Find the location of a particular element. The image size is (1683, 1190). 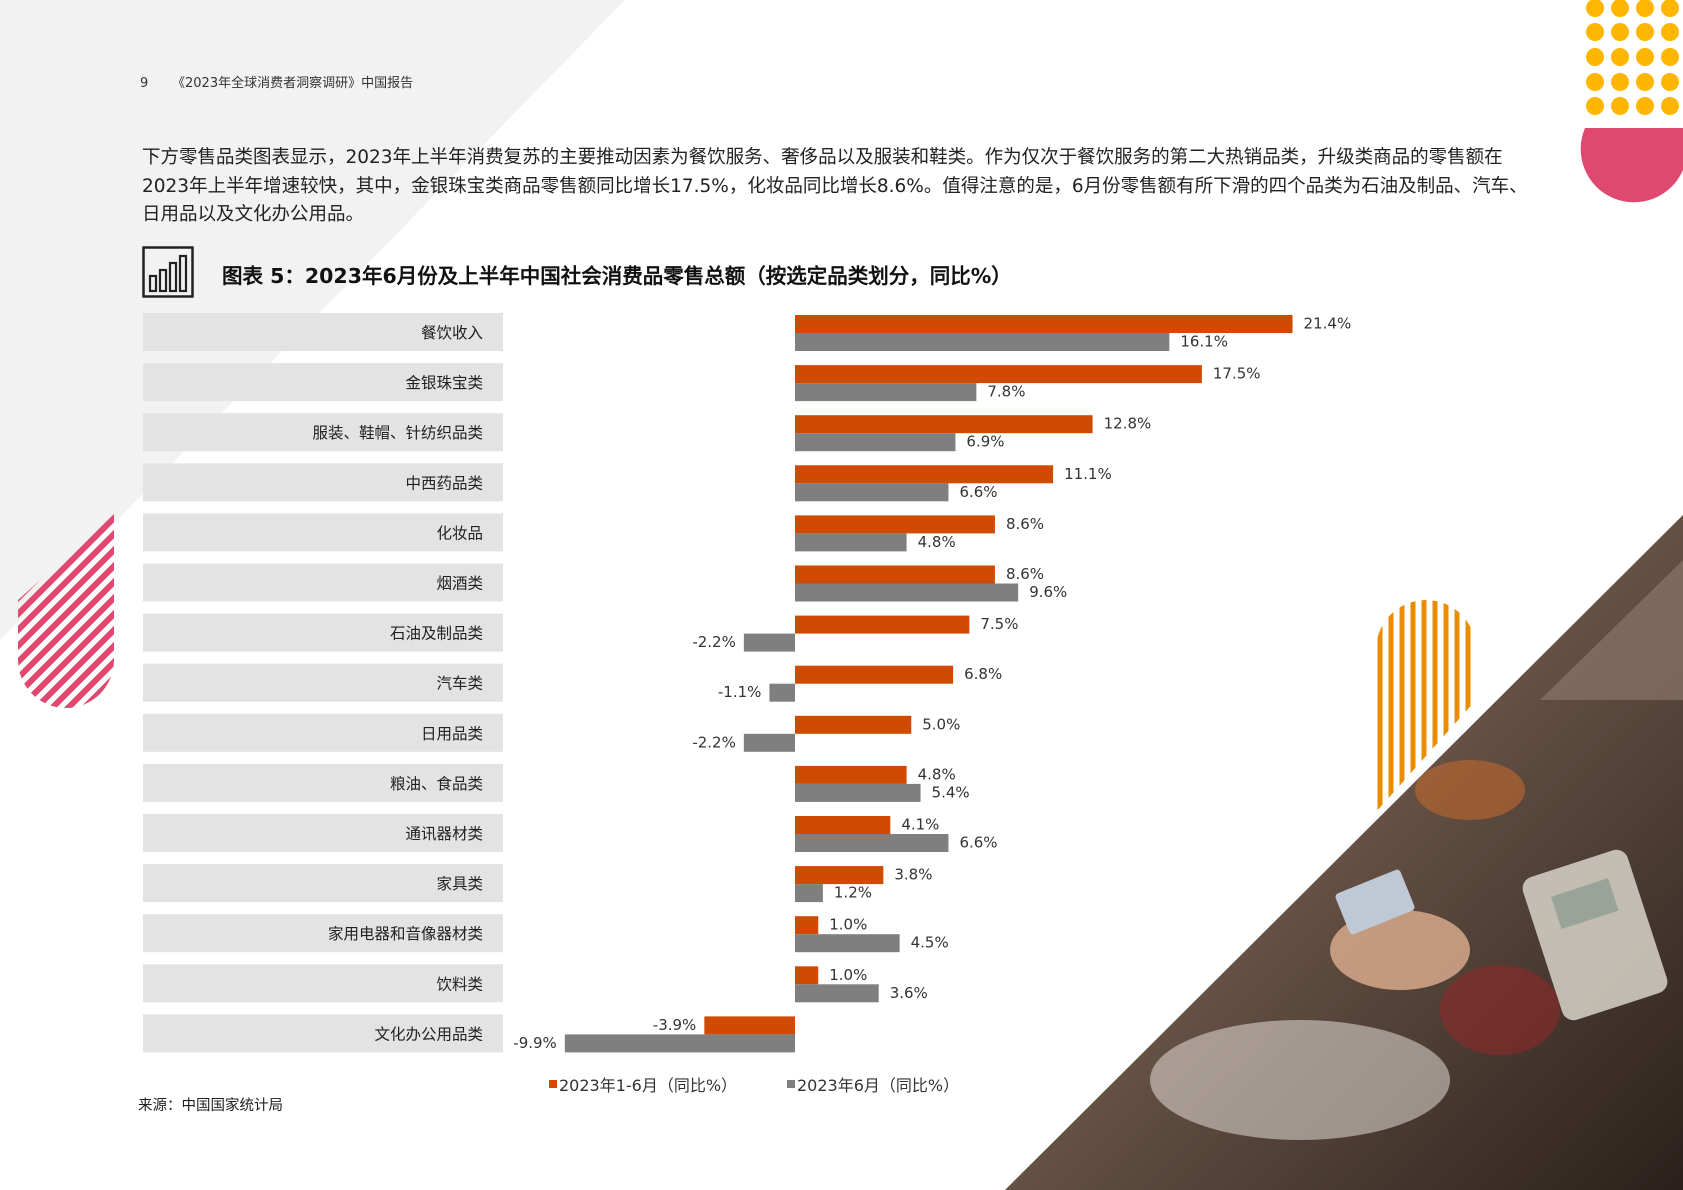

data-label: 17.5% is located at coordinates (1237, 374).